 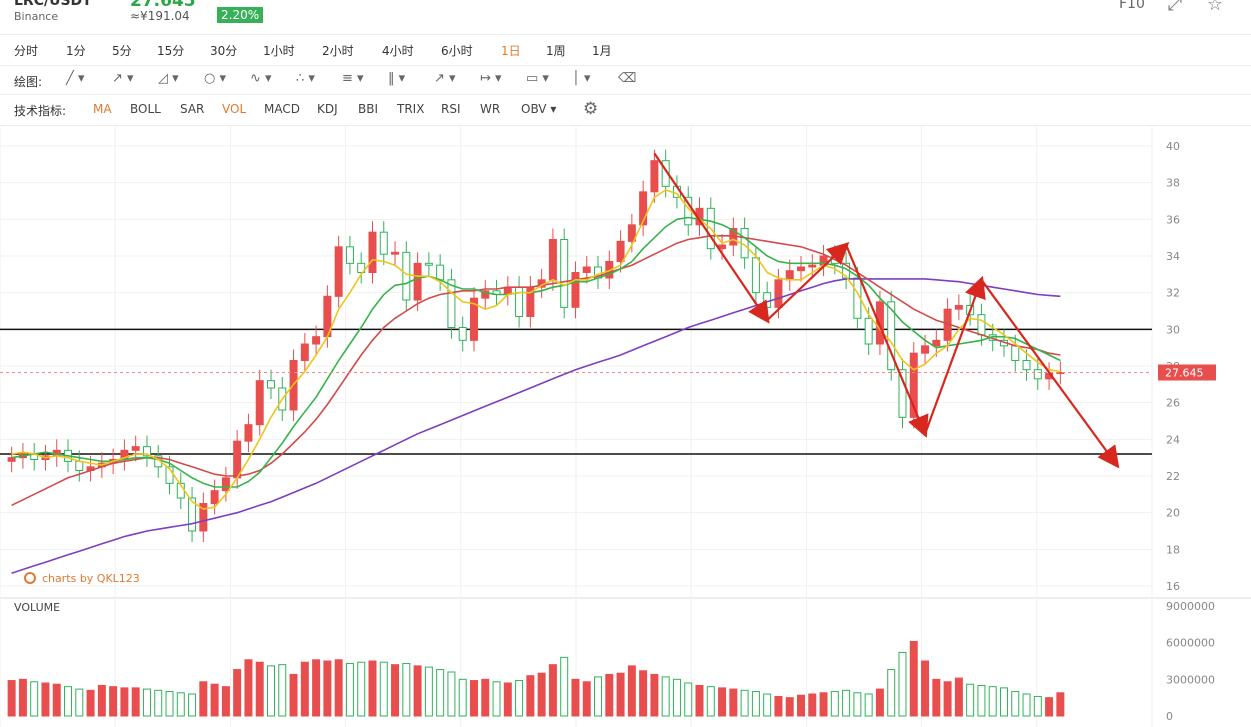 What do you see at coordinates (556, 51) in the screenshot?
I see `timeframe-10: 1周` at bounding box center [556, 51].